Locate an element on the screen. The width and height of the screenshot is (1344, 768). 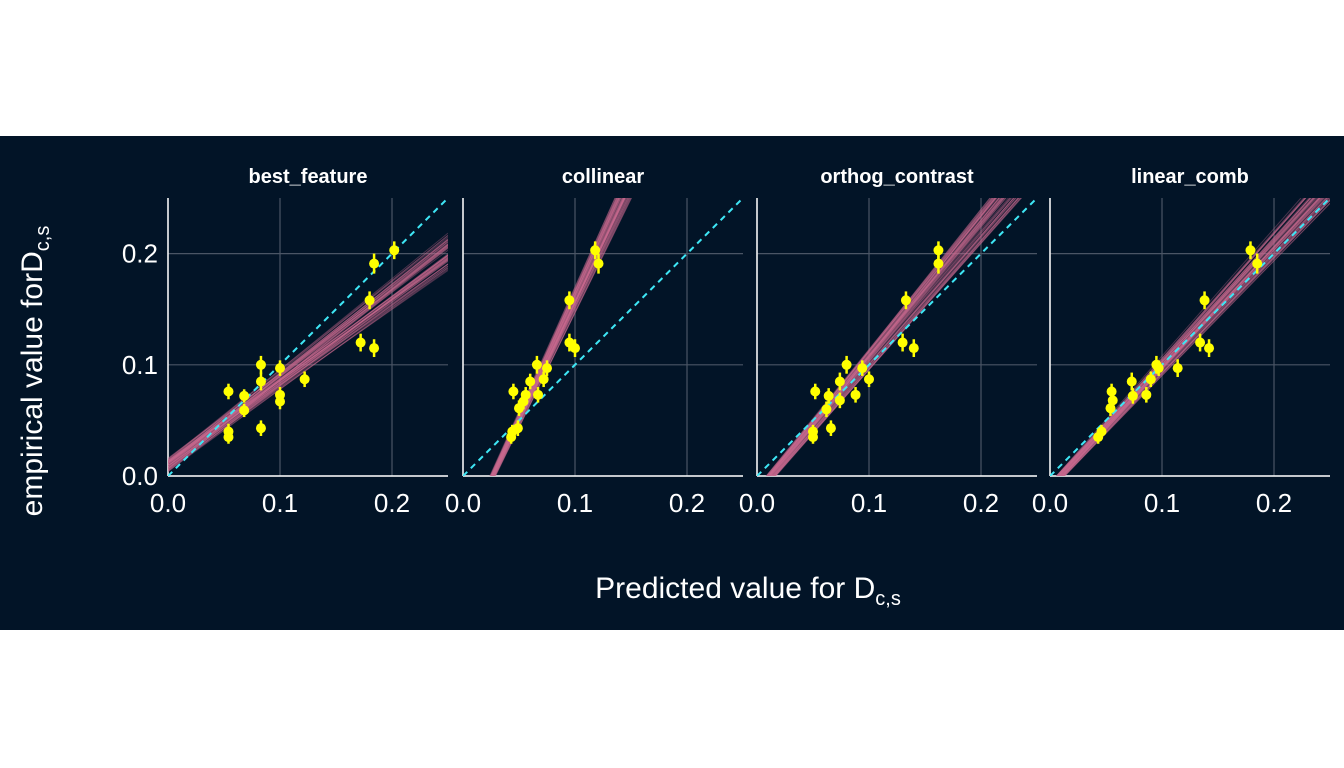
x-tick-label: 0.2 is located at coordinates (1274, 503).